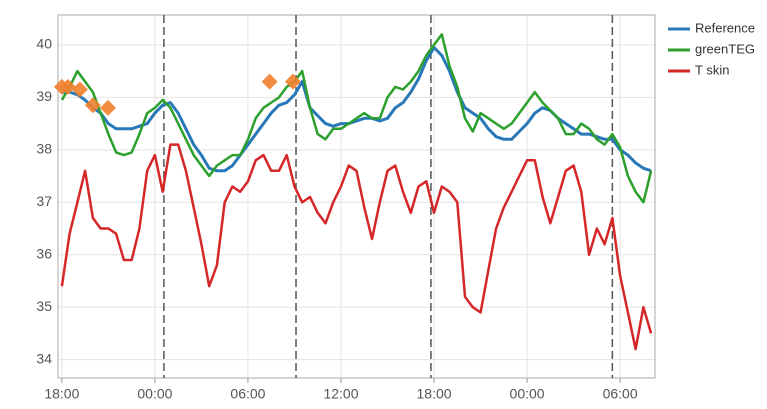 The width and height of the screenshot is (767, 409). What do you see at coordinates (725, 27) in the screenshot?
I see `legend-label: Reference` at bounding box center [725, 27].